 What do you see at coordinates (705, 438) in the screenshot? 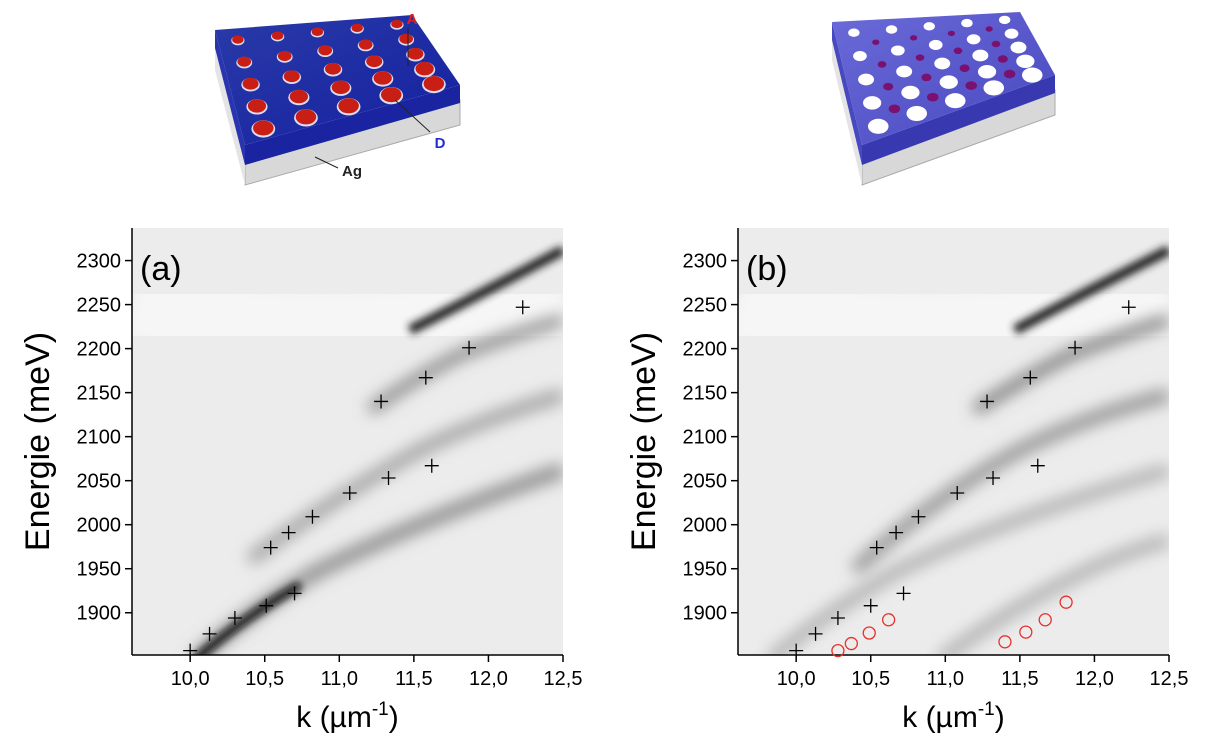
I see `y-tick-label: 2100` at bounding box center [705, 438].